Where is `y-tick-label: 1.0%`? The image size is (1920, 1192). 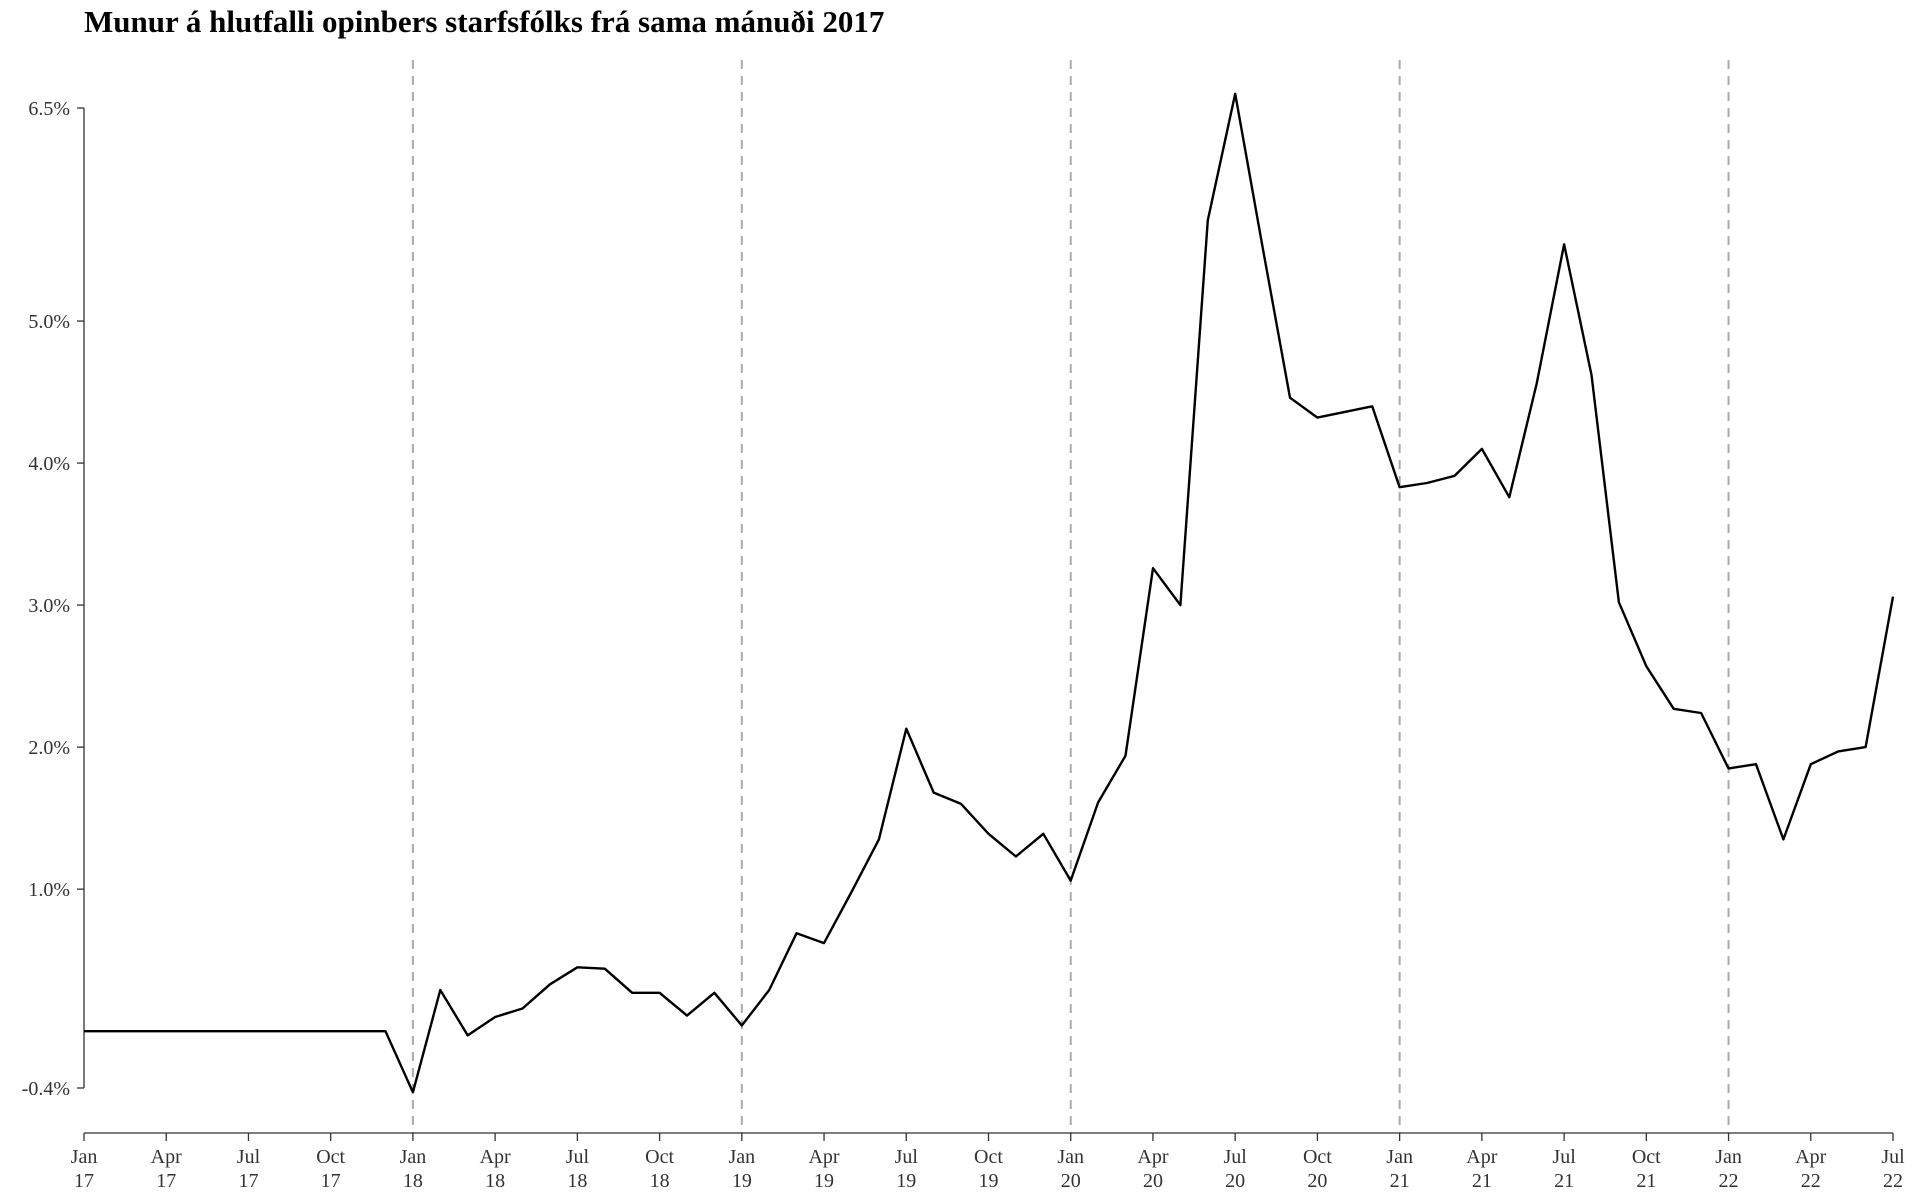 y-tick-label: 1.0% is located at coordinates (49, 890).